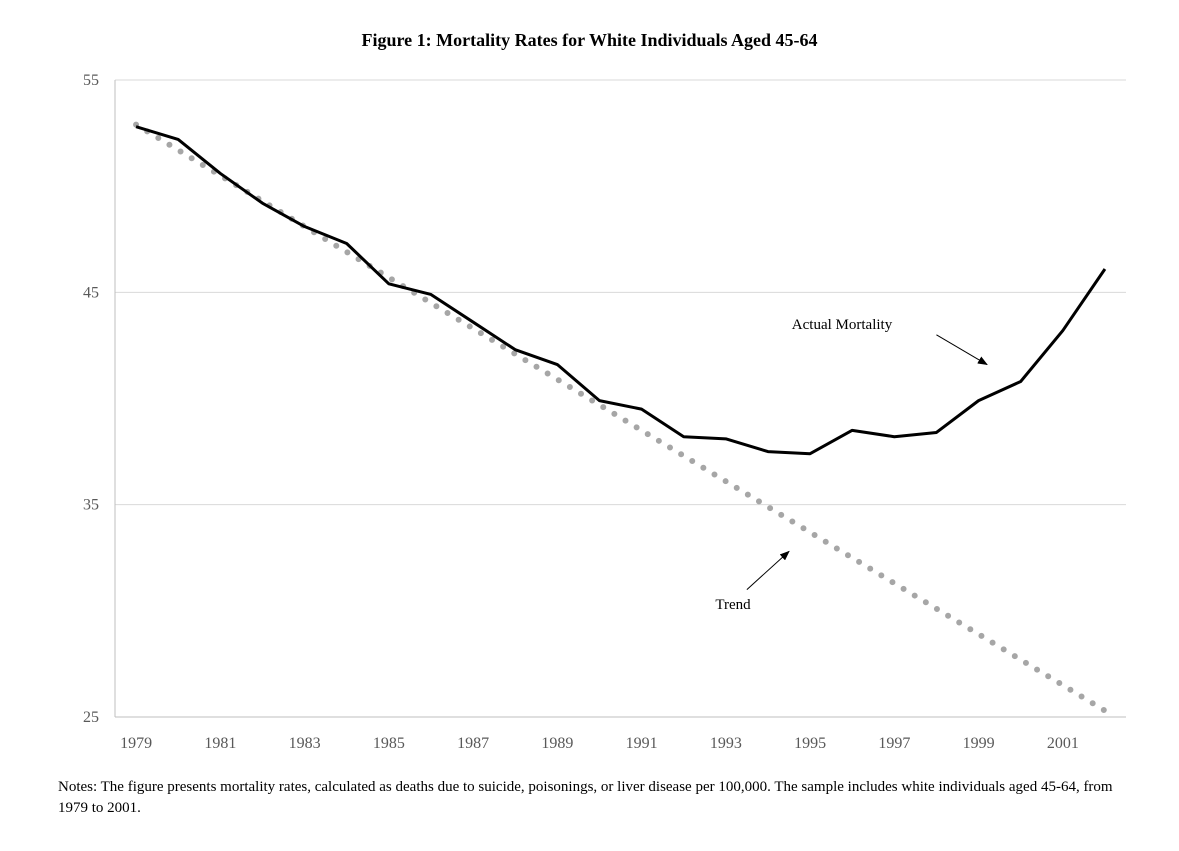 The height and width of the screenshot is (851, 1179). What do you see at coordinates (962, 350) in the screenshot?
I see `actual-mortality-arrow` at bounding box center [962, 350].